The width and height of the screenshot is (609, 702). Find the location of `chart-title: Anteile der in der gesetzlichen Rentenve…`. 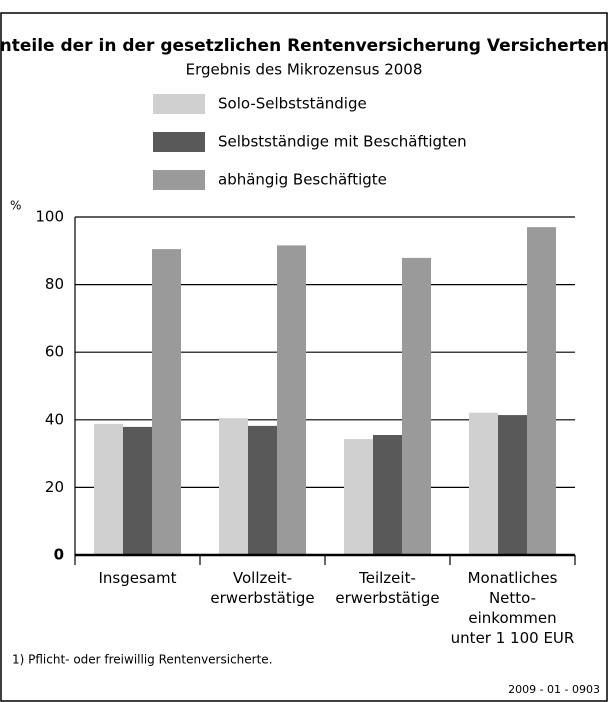

chart-title: Anteile der in der gesetzlichen Rentenve… is located at coordinates (304, 44).